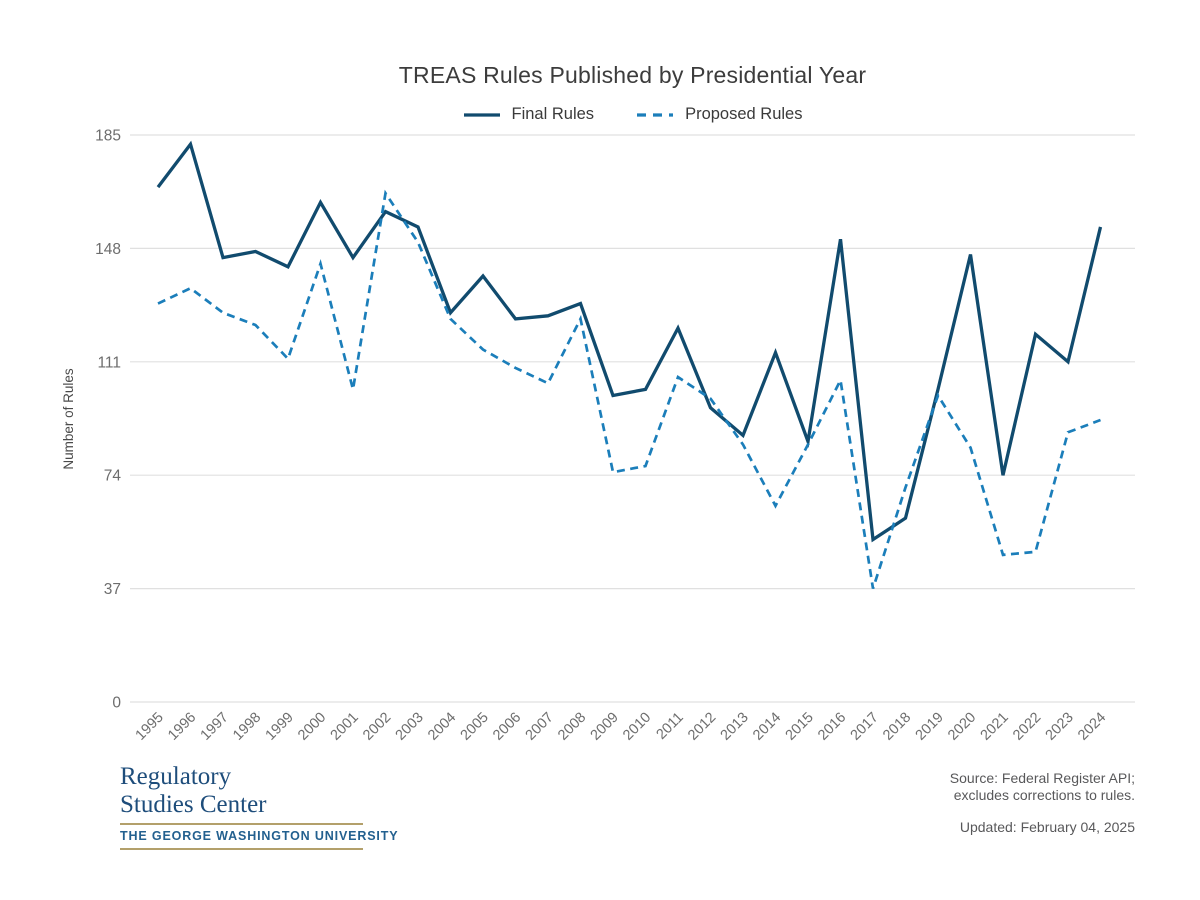  I want to click on x-tick-label-1998: 1998, so click(247, 727).